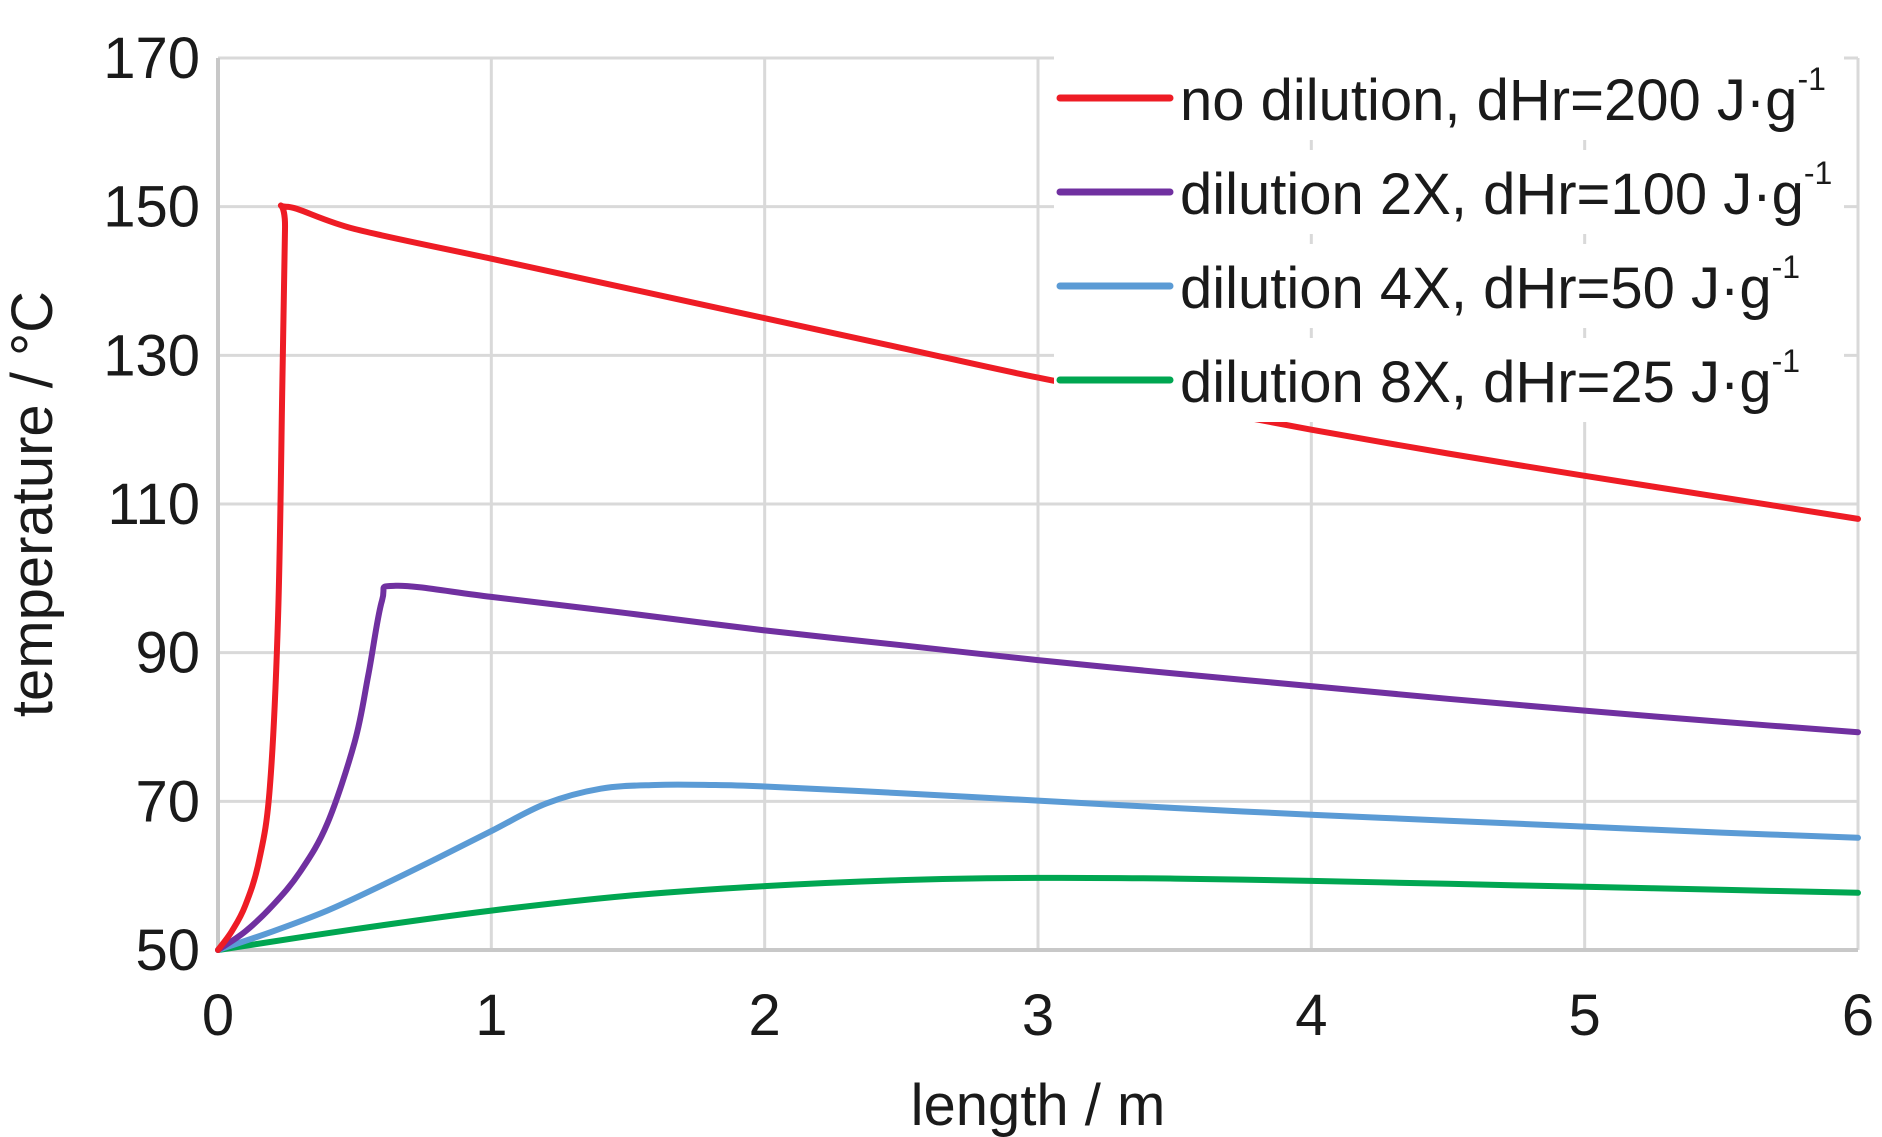 Image resolution: width=1882 pixels, height=1137 pixels. I want to click on legend-label: dilution 8X, dHr=25 J·g-1, so click(1490, 379).